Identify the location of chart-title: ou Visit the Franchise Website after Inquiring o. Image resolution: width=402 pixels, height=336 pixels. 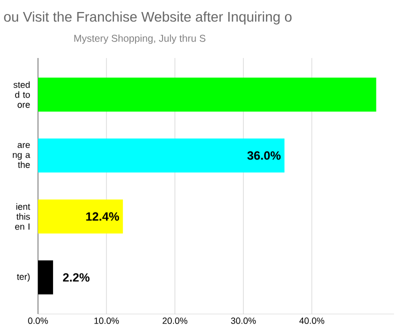
(148, 18).